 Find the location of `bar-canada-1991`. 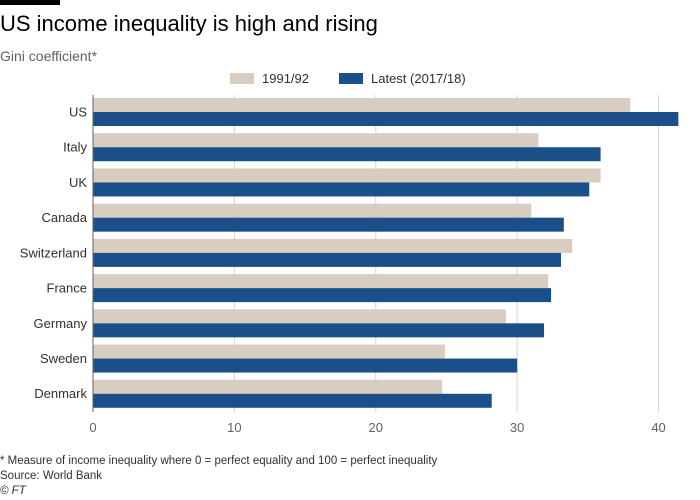

bar-canada-1991 is located at coordinates (312, 210).